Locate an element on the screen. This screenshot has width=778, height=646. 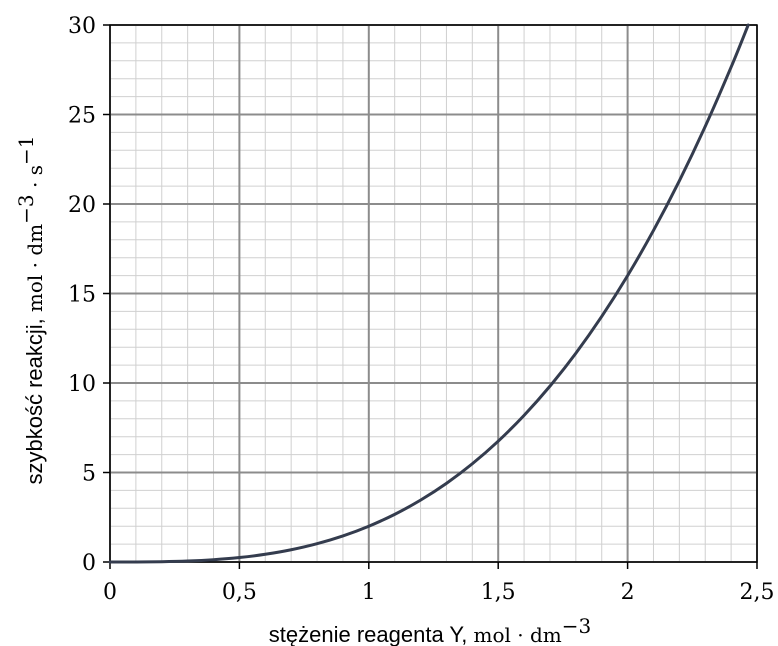
x-axis-title-text: stężenie reagenta Y, is located at coordinates (368, 634).